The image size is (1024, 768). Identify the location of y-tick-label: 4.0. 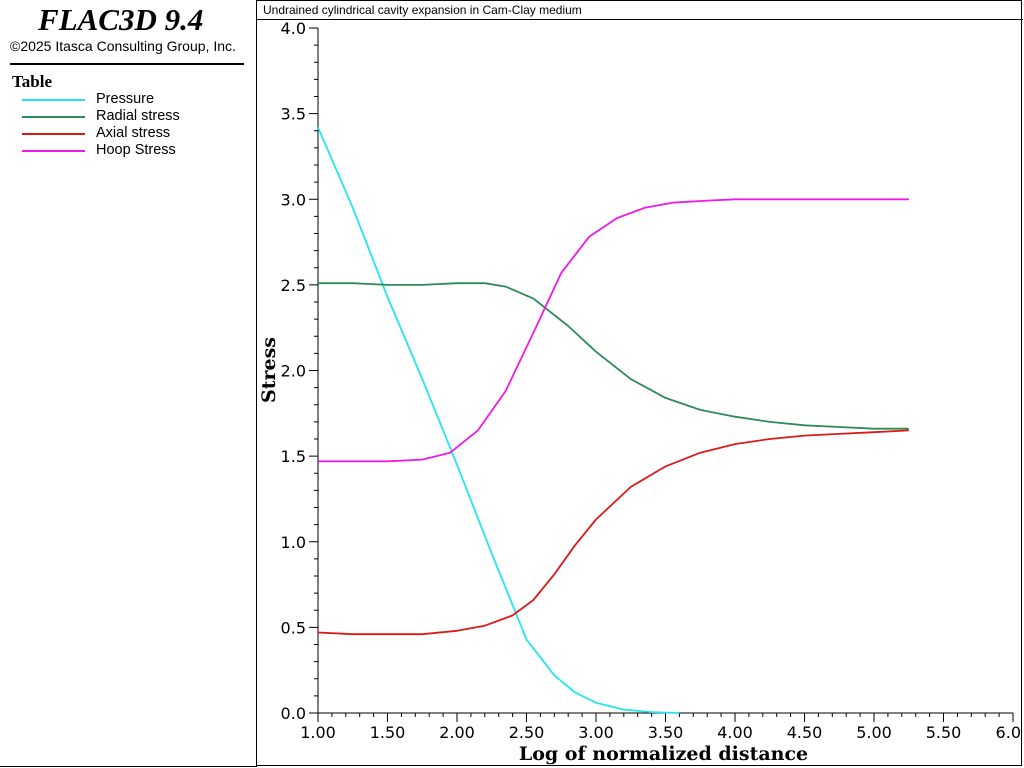
(293, 28).